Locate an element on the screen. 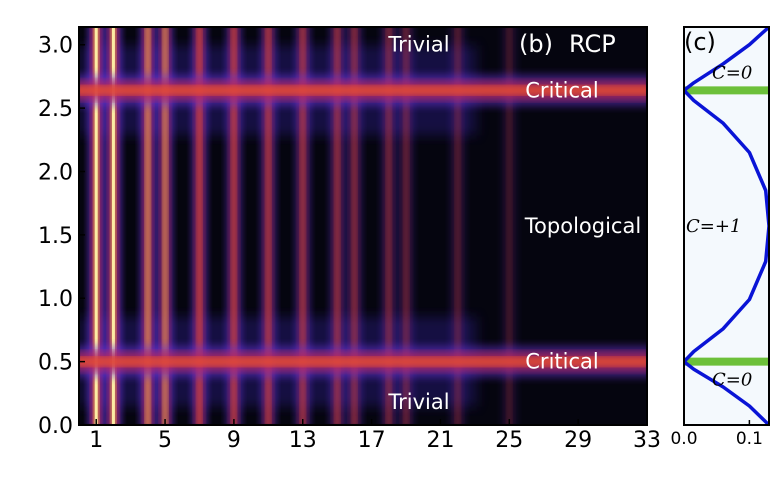 Image resolution: width=781 pixels, height=481 pixels. x-tick-label: 9 is located at coordinates (234, 440).